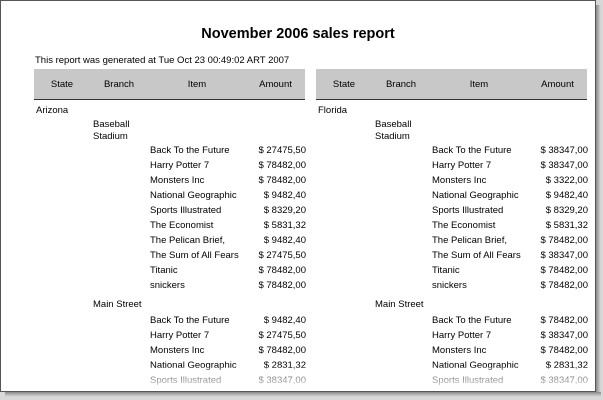 This screenshot has height=400, width=603. What do you see at coordinates (298, 34) in the screenshot?
I see `report-title: November 2006 sales report` at bounding box center [298, 34].